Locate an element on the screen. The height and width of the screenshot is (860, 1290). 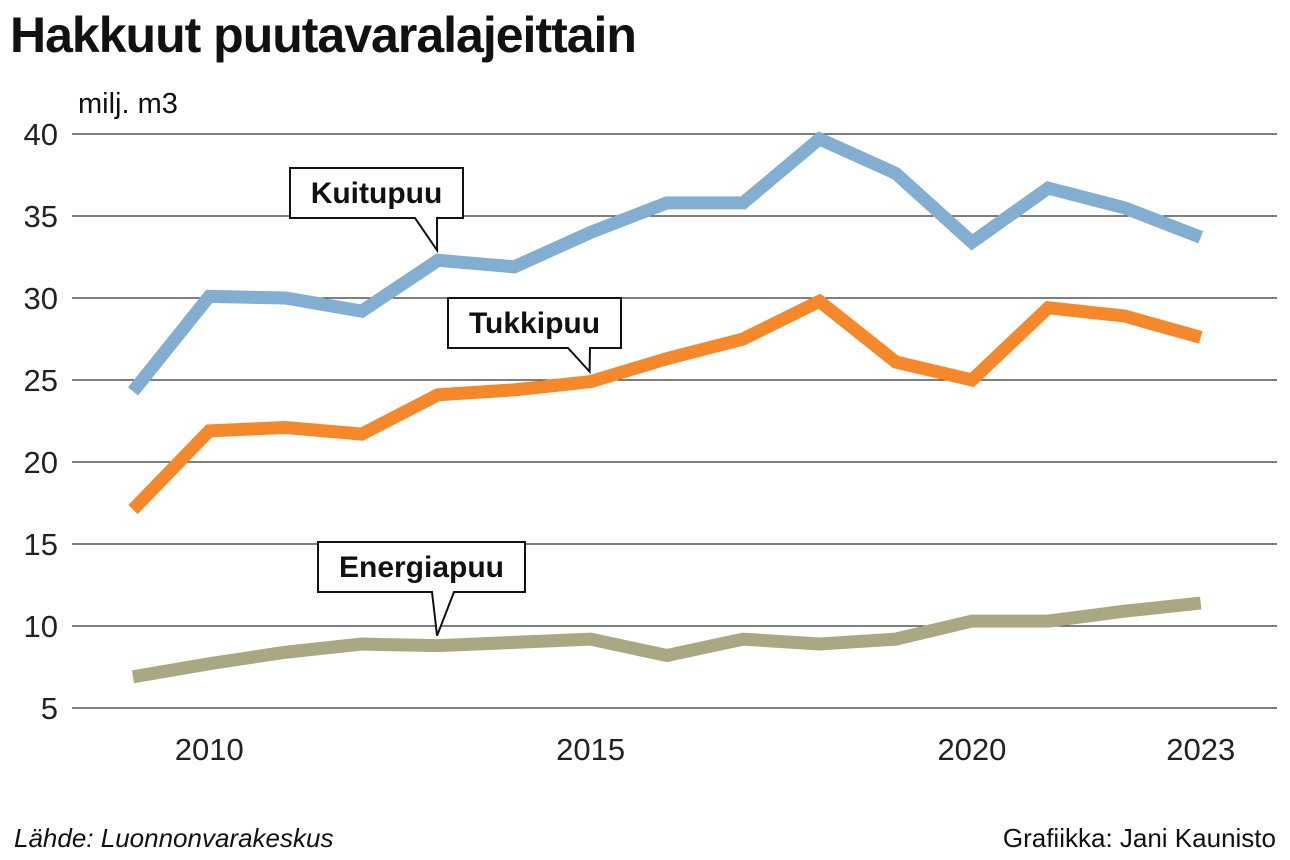
x-tick-label: 2010 is located at coordinates (209, 749).